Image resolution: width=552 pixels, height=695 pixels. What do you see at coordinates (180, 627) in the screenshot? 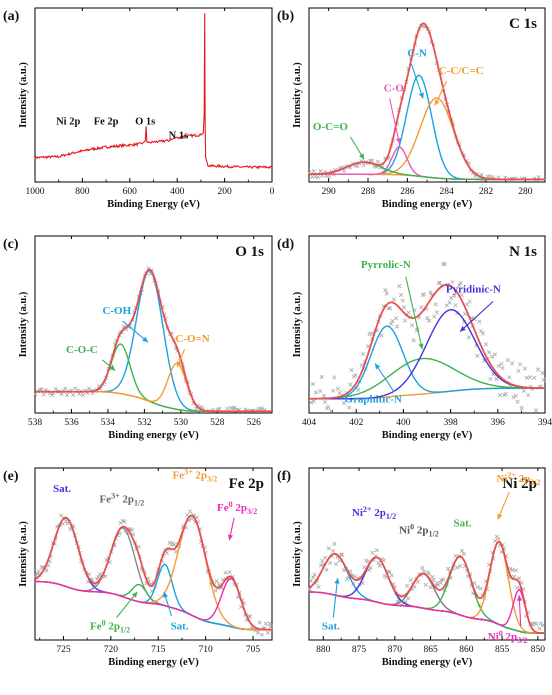
I see `peak-label-sat-2: Sat.` at bounding box center [180, 627].